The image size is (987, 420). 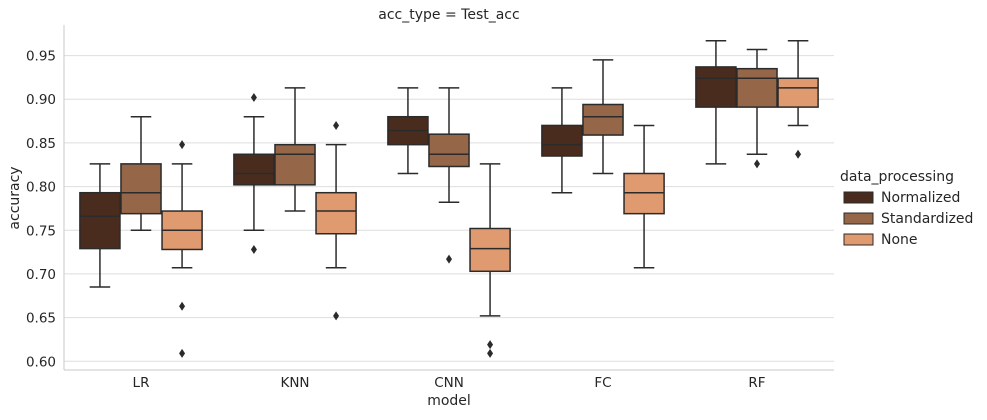 I want to click on y-tick-label: 0.90, so click(x=41, y=100).